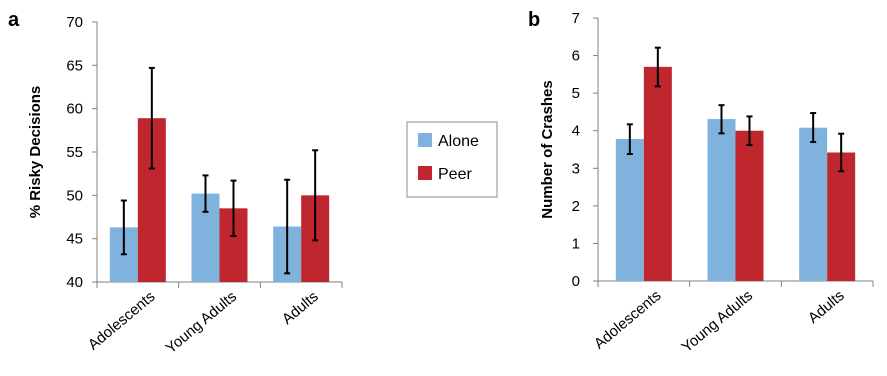 The height and width of the screenshot is (376, 887). Describe the element at coordinates (14, 20) in the screenshot. I see `panel-label: a` at that location.